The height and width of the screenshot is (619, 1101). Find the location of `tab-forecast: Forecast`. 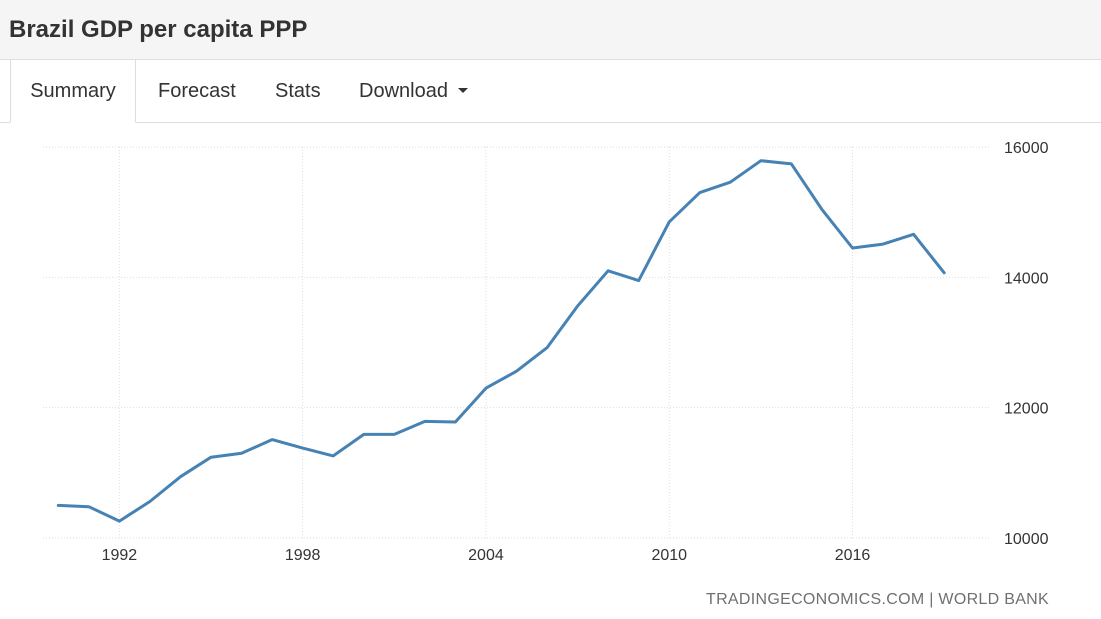

tab-forecast: Forecast is located at coordinates (197, 91).